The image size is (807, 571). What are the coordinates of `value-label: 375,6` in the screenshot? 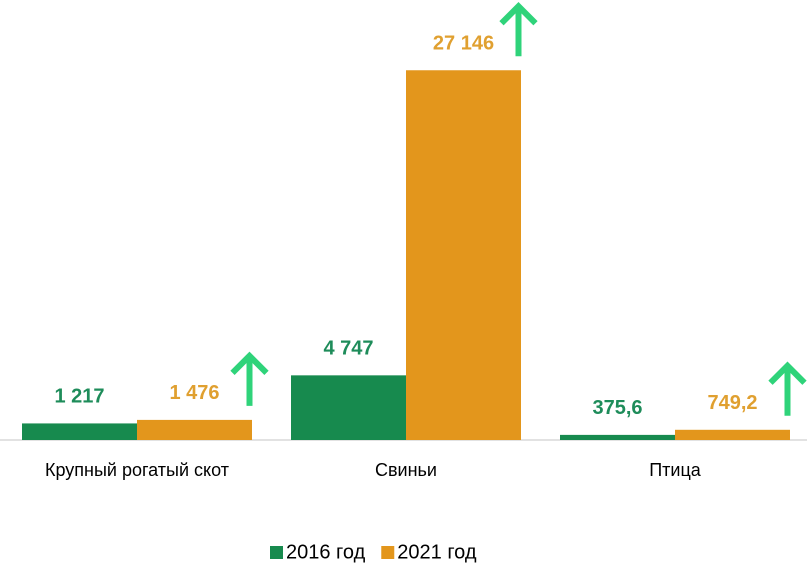 It's located at (617, 408).